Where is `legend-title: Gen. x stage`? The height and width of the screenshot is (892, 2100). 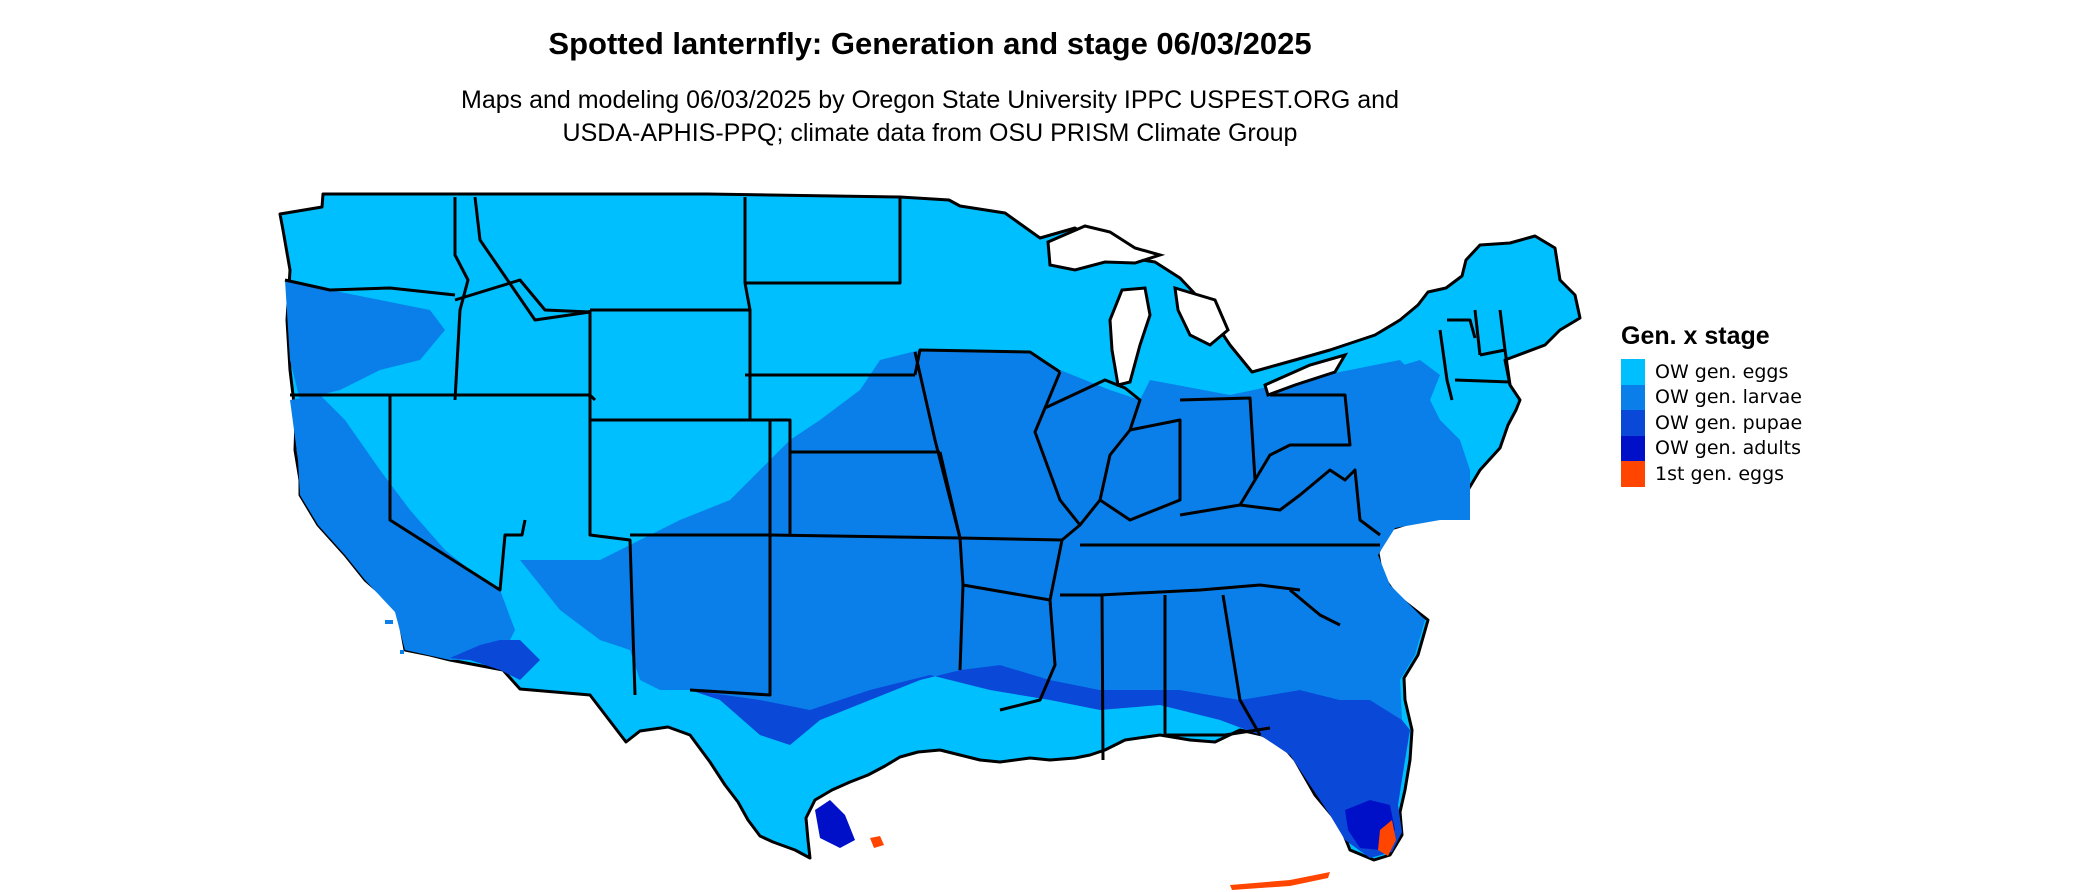 legend-title: Gen. x stage is located at coordinates (1695, 336).